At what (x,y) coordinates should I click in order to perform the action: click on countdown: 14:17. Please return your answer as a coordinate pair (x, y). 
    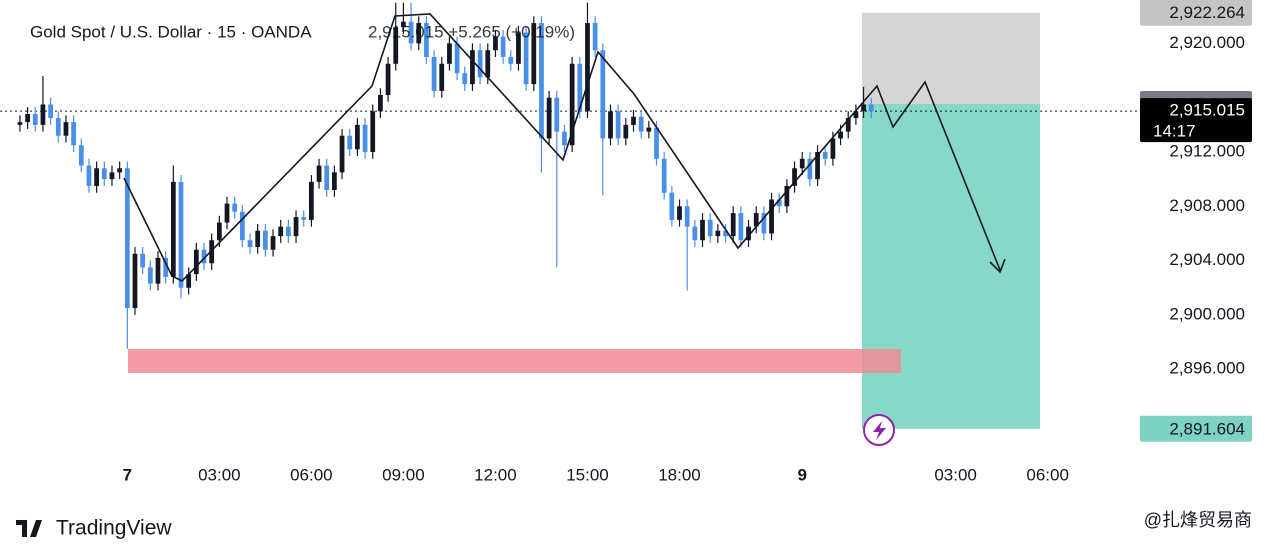
    Looking at the image, I should click on (1174, 131).